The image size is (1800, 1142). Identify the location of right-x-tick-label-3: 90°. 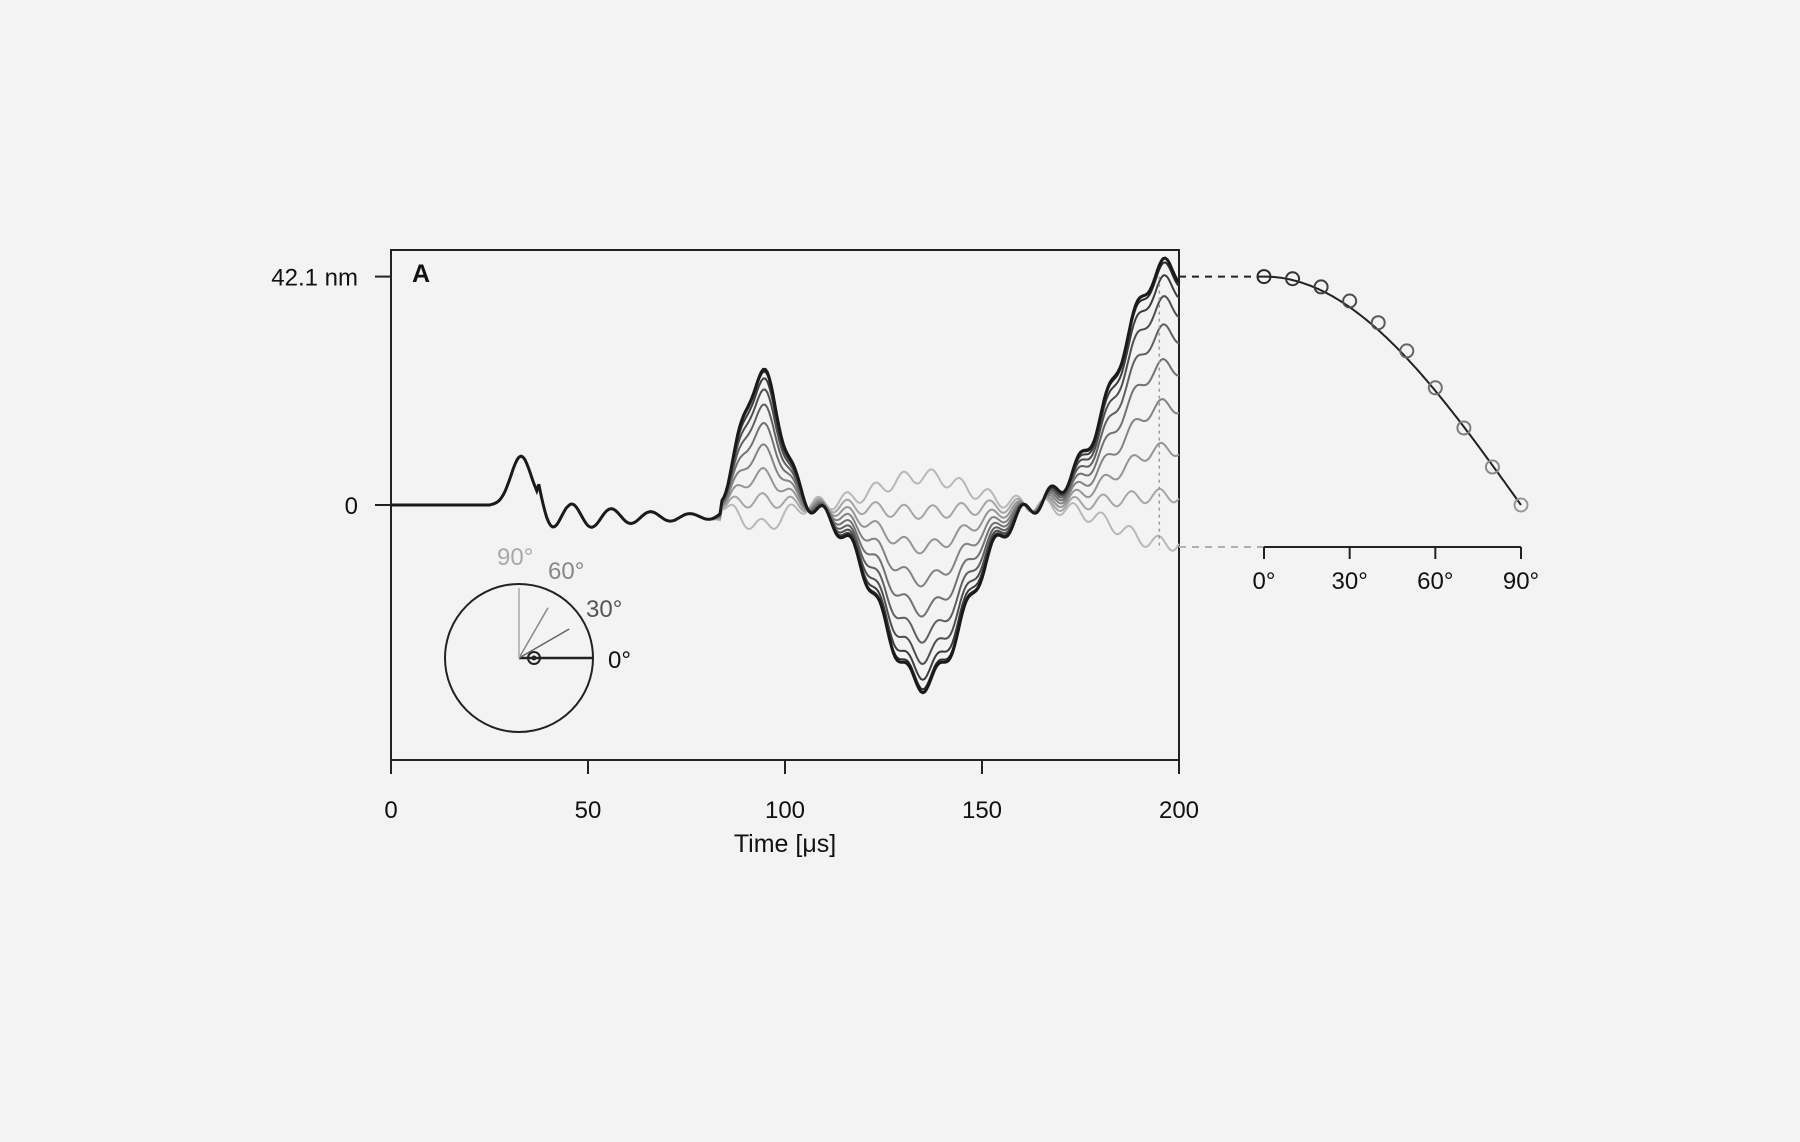
(1521, 581).